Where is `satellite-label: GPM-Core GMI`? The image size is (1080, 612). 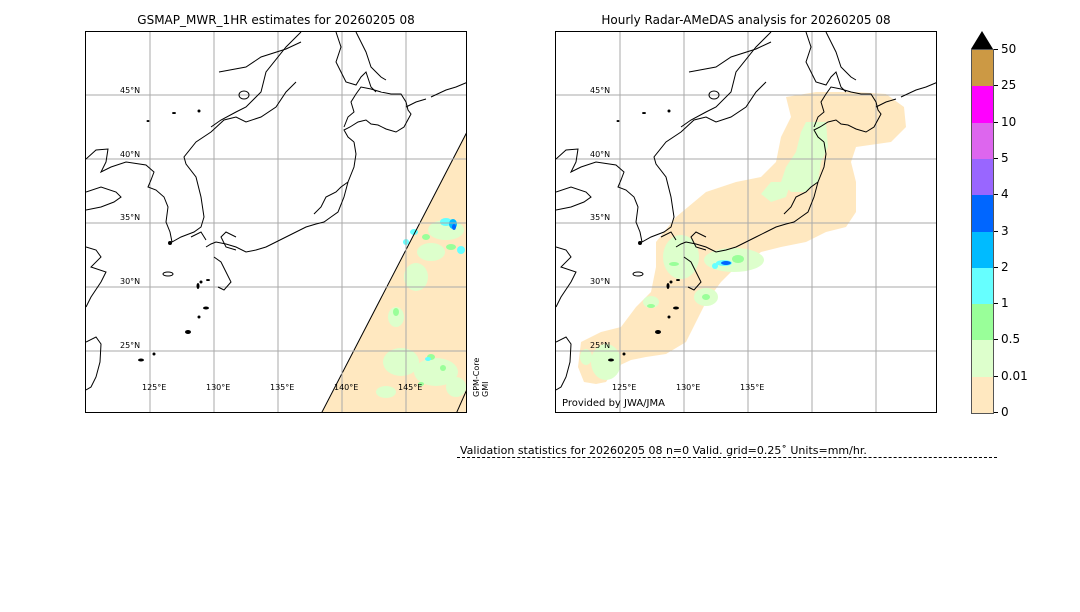
satellite-label: GPM-Core GMI is located at coordinates (481, 377).